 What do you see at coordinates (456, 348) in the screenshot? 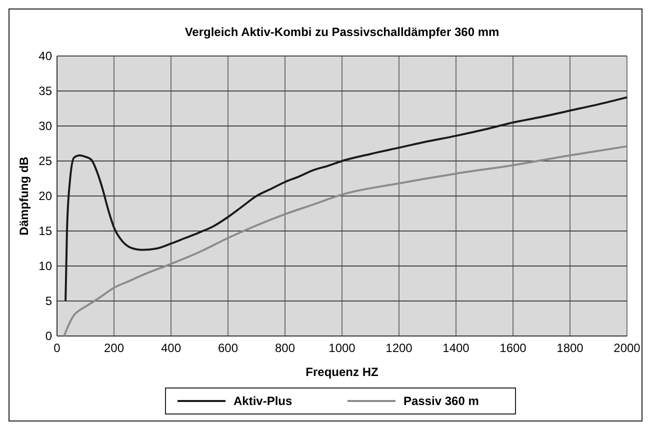
I see `x-tick-label: 1400` at bounding box center [456, 348].